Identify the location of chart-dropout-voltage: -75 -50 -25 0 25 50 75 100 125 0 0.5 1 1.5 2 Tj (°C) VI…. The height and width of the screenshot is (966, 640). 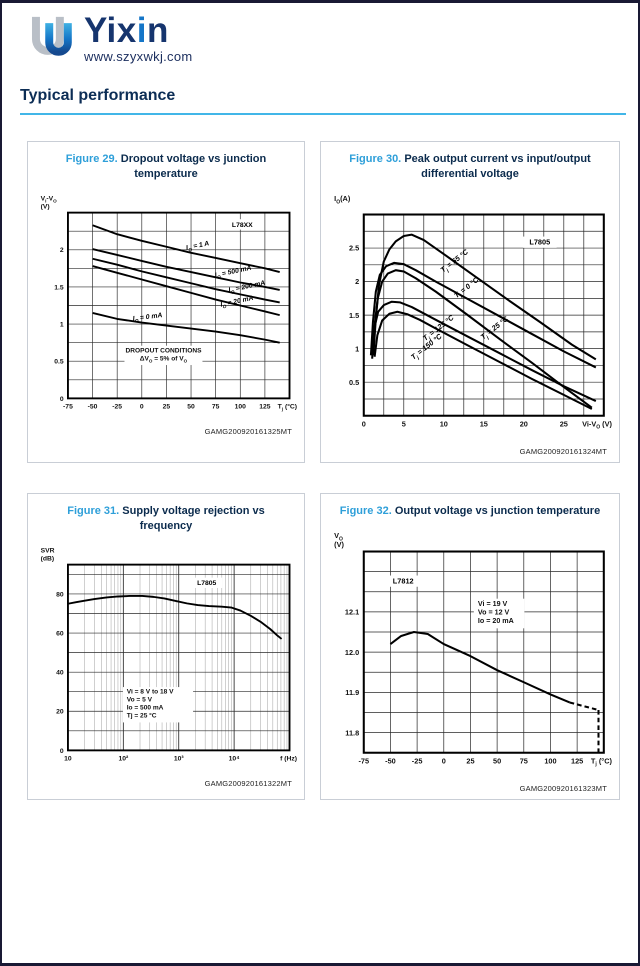
(169, 303).